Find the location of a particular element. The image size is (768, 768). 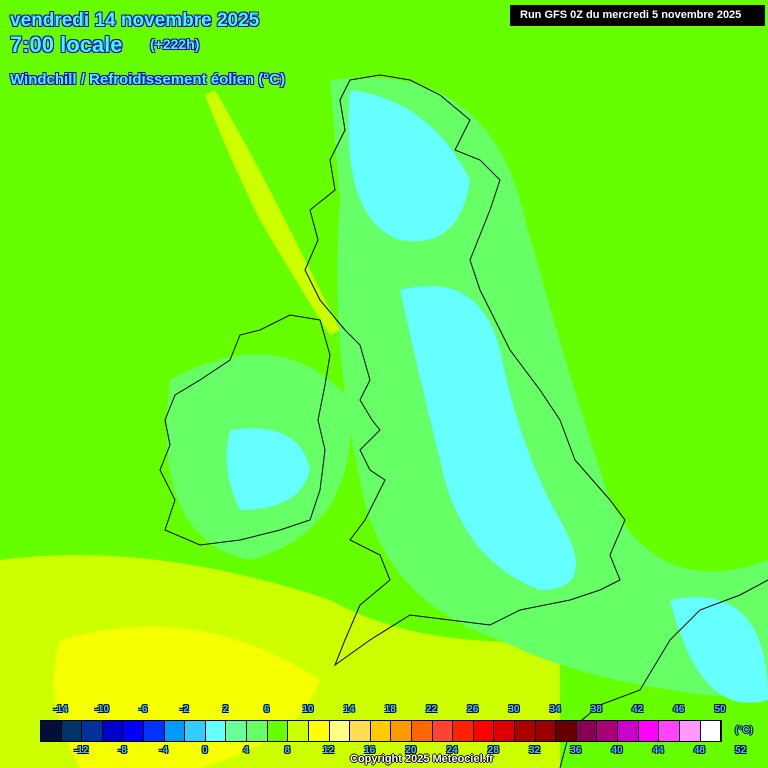

scale-label-top: 42 is located at coordinates (638, 709).